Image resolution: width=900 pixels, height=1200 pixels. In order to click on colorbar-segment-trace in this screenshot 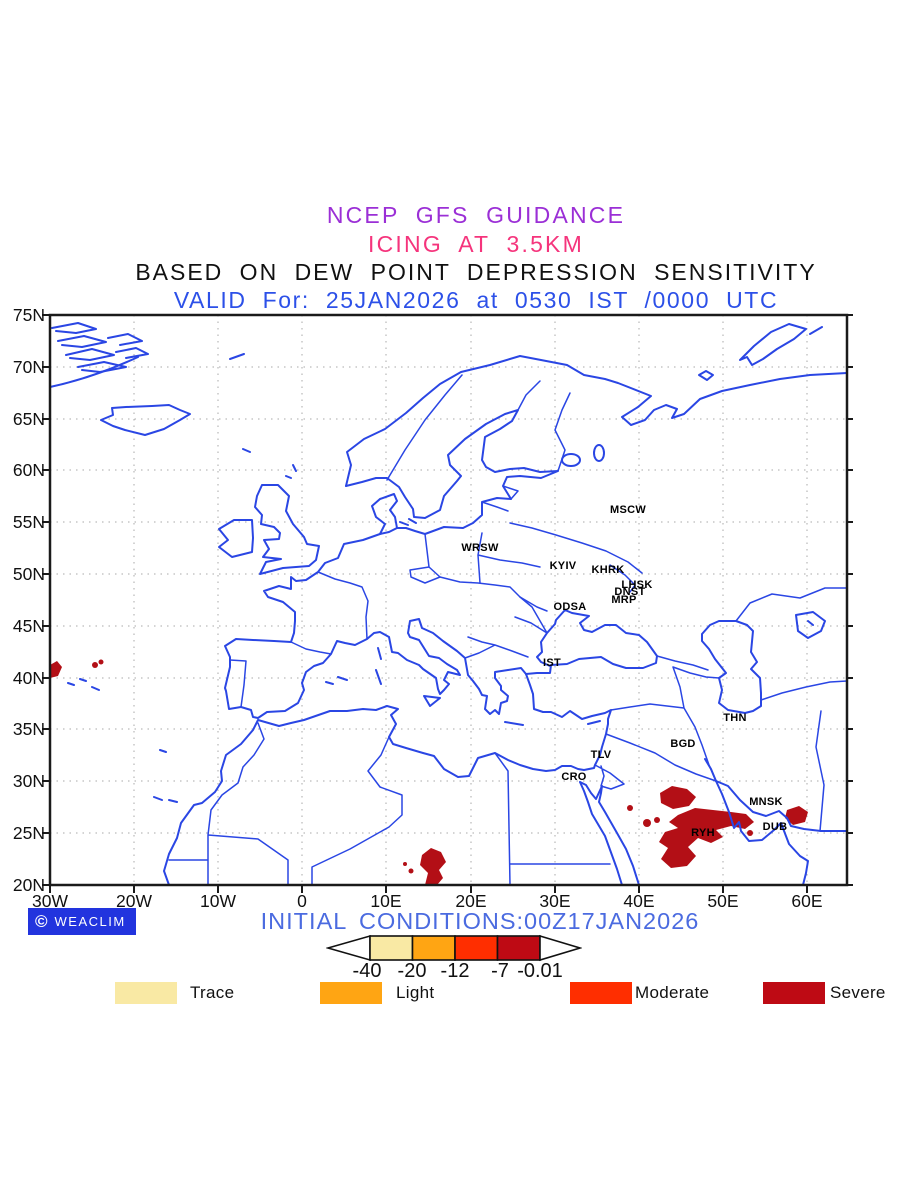, I will do `click(391, 948)`.